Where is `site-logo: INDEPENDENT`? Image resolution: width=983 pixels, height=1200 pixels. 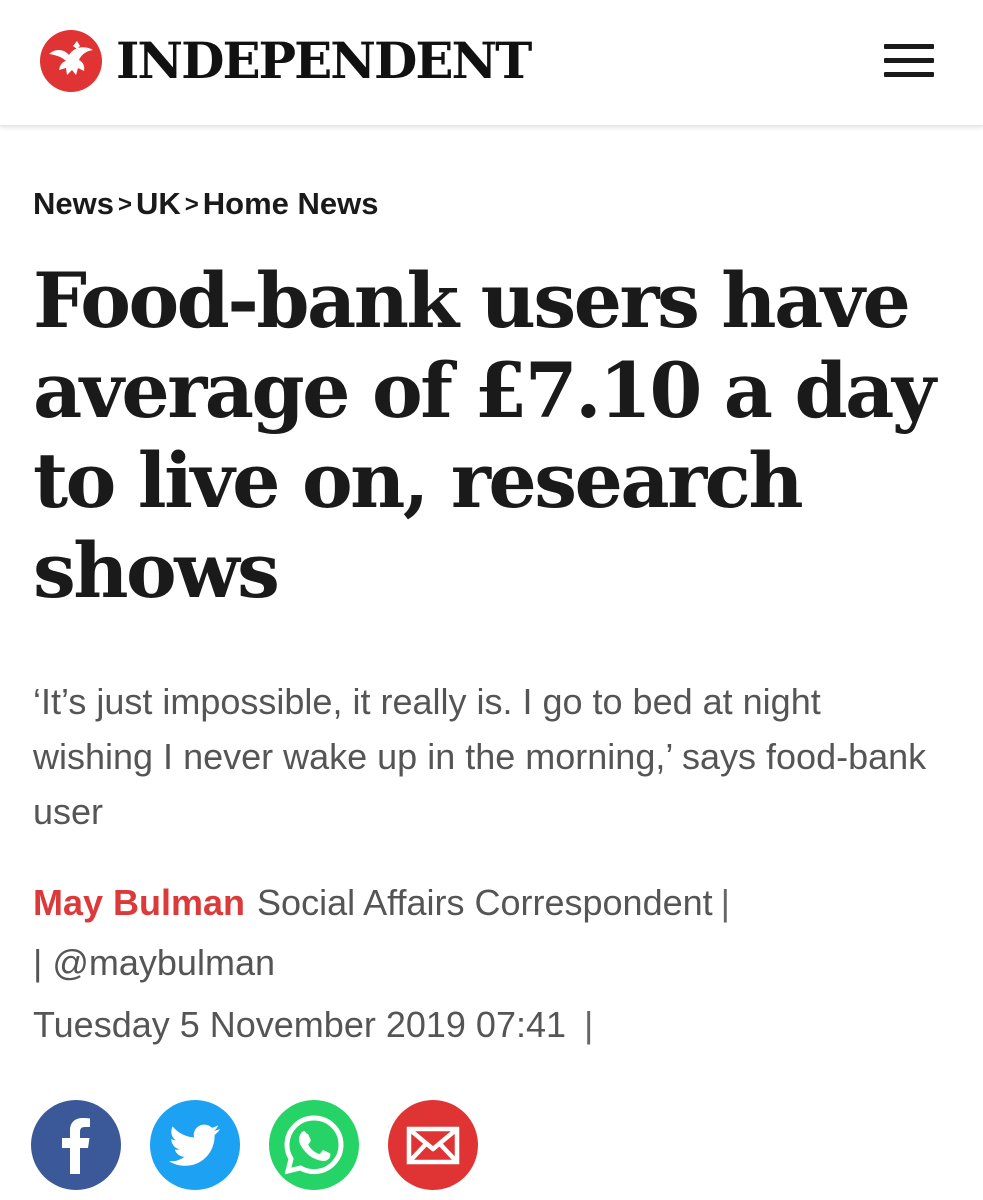 site-logo: INDEPENDENT is located at coordinates (286, 61).